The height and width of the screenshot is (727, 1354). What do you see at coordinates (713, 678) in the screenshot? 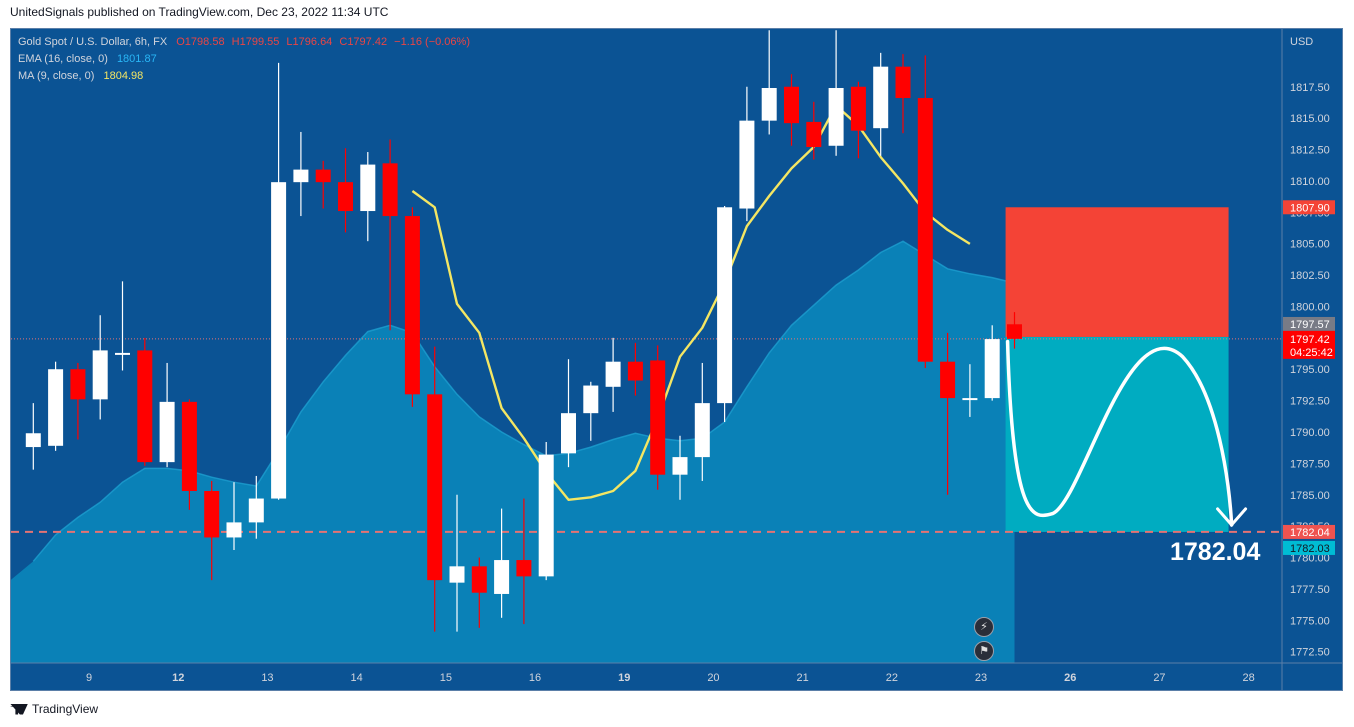
I see `x-tick-label: 20` at bounding box center [713, 678].